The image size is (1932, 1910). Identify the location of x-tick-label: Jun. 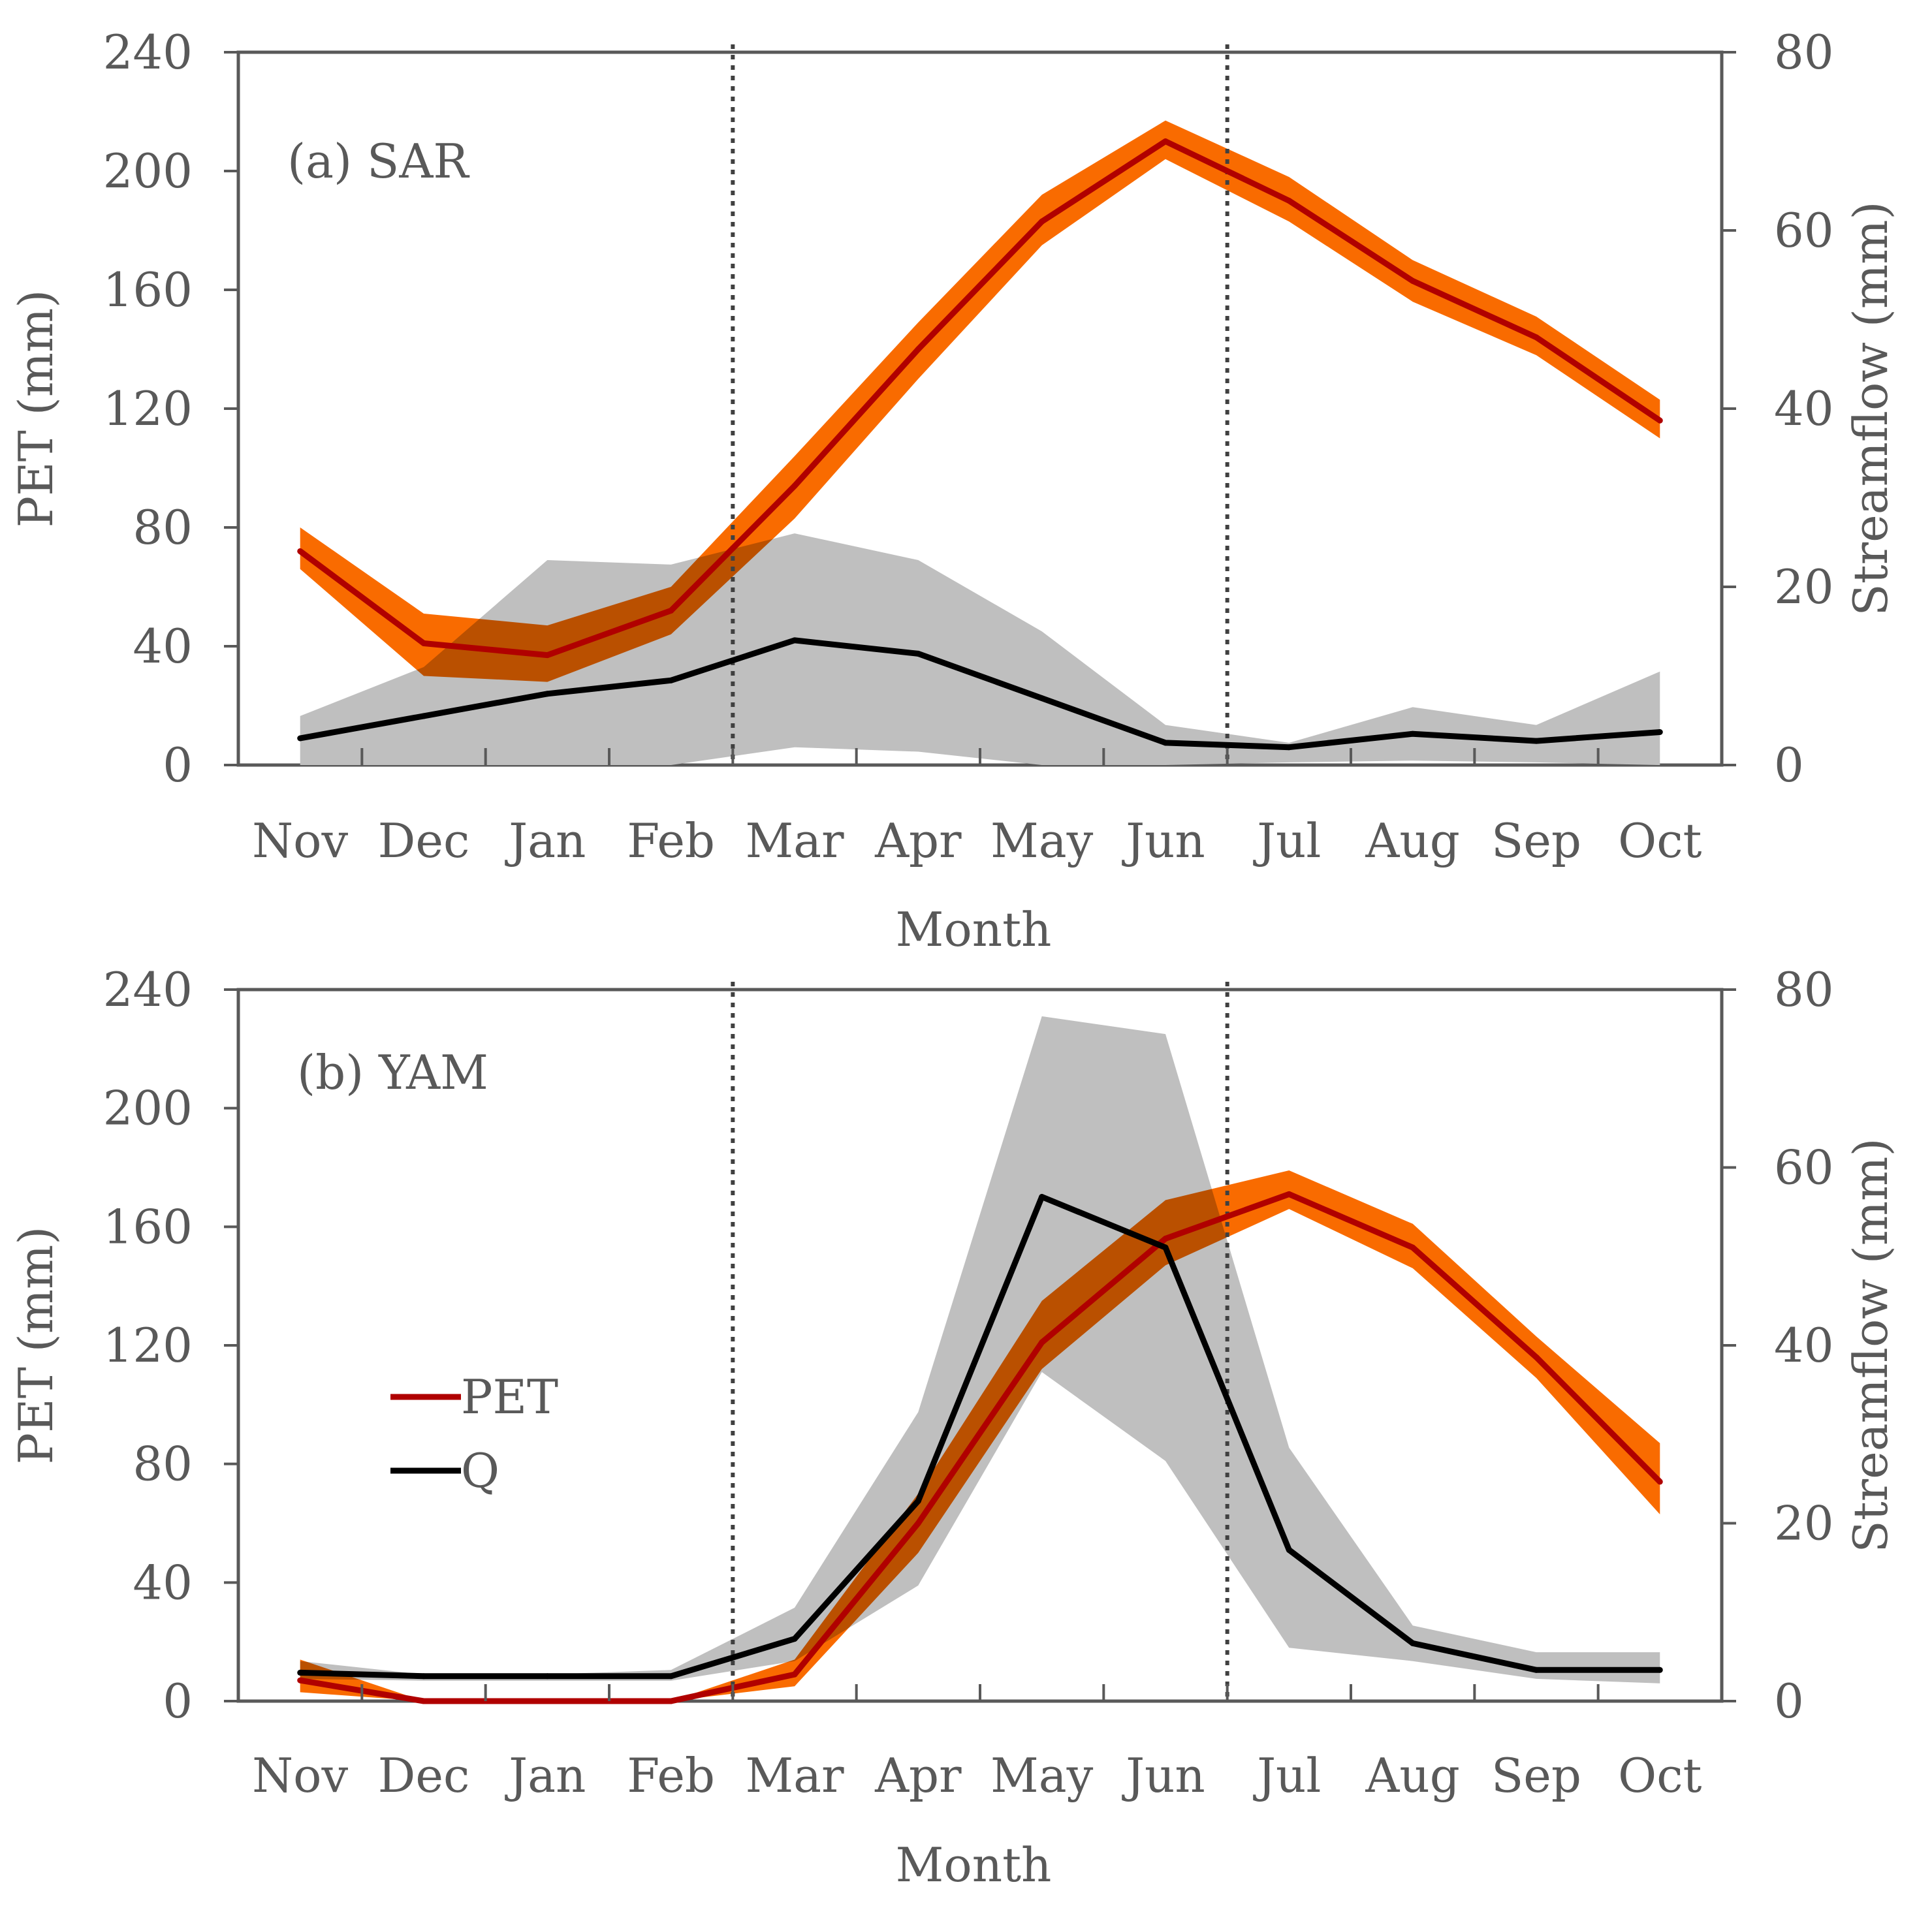
(1163, 840).